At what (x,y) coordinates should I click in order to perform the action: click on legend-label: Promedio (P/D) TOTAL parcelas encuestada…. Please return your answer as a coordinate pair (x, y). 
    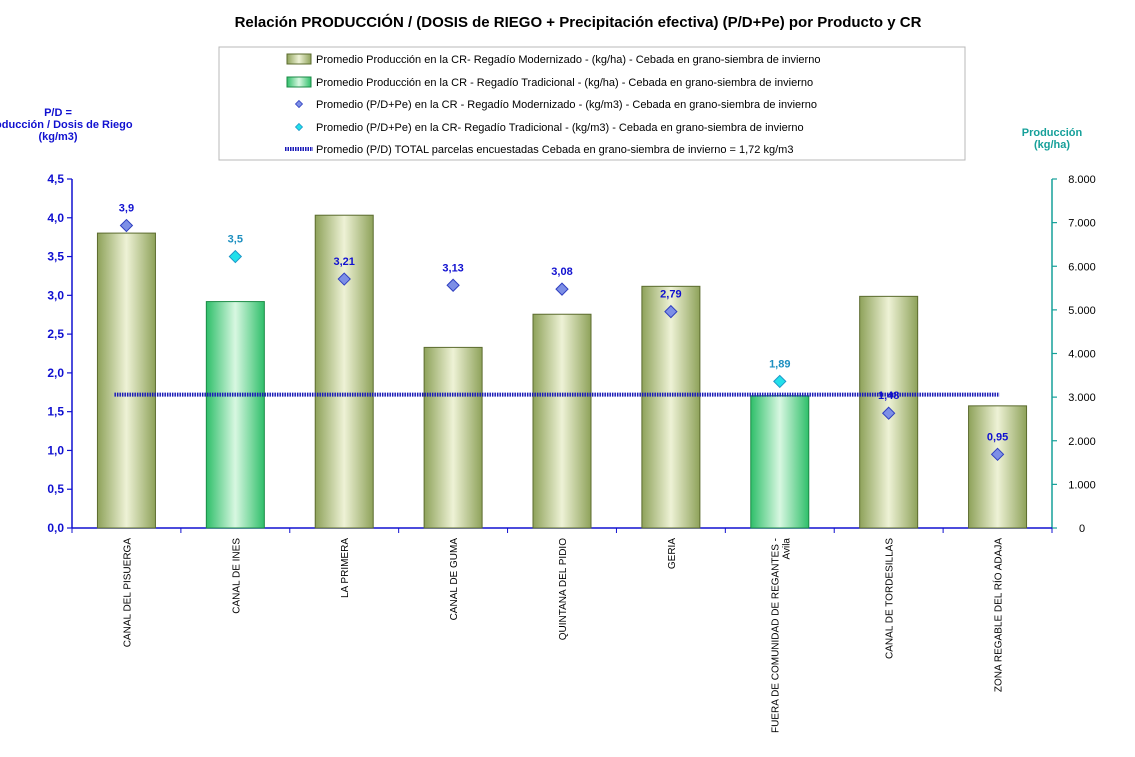
    Looking at the image, I should click on (554, 150).